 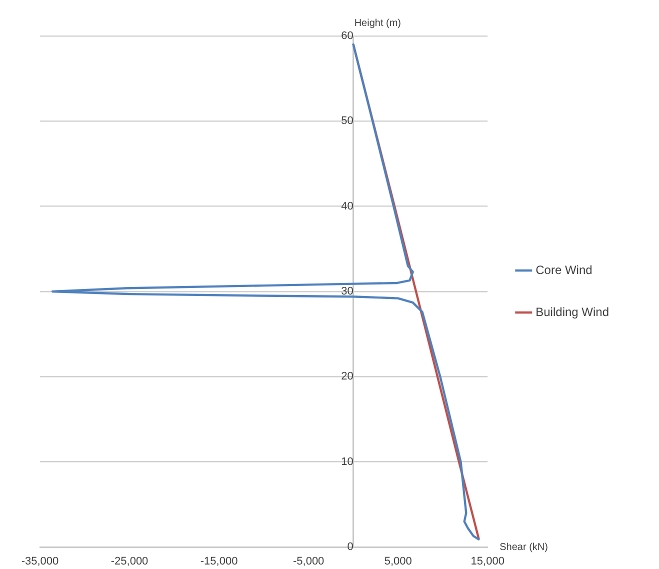 What do you see at coordinates (347, 376) in the screenshot?
I see `y-tick-label: 20` at bounding box center [347, 376].